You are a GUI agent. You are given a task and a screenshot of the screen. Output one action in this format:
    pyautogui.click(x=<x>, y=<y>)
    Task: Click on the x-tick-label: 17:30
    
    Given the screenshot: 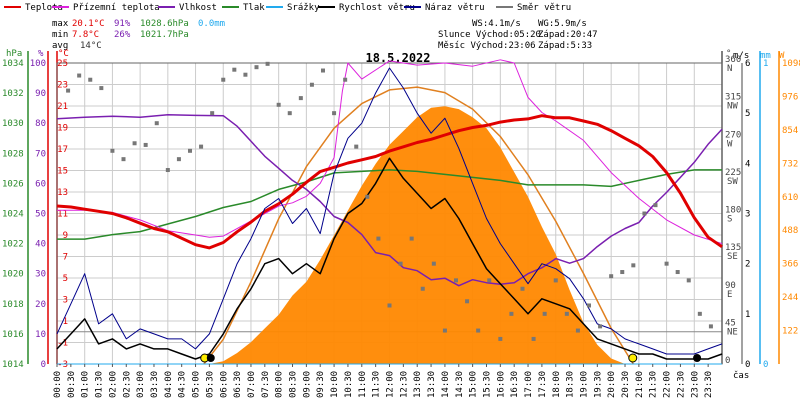 What is the action you would take?
    pyautogui.click(x=543, y=384)
    